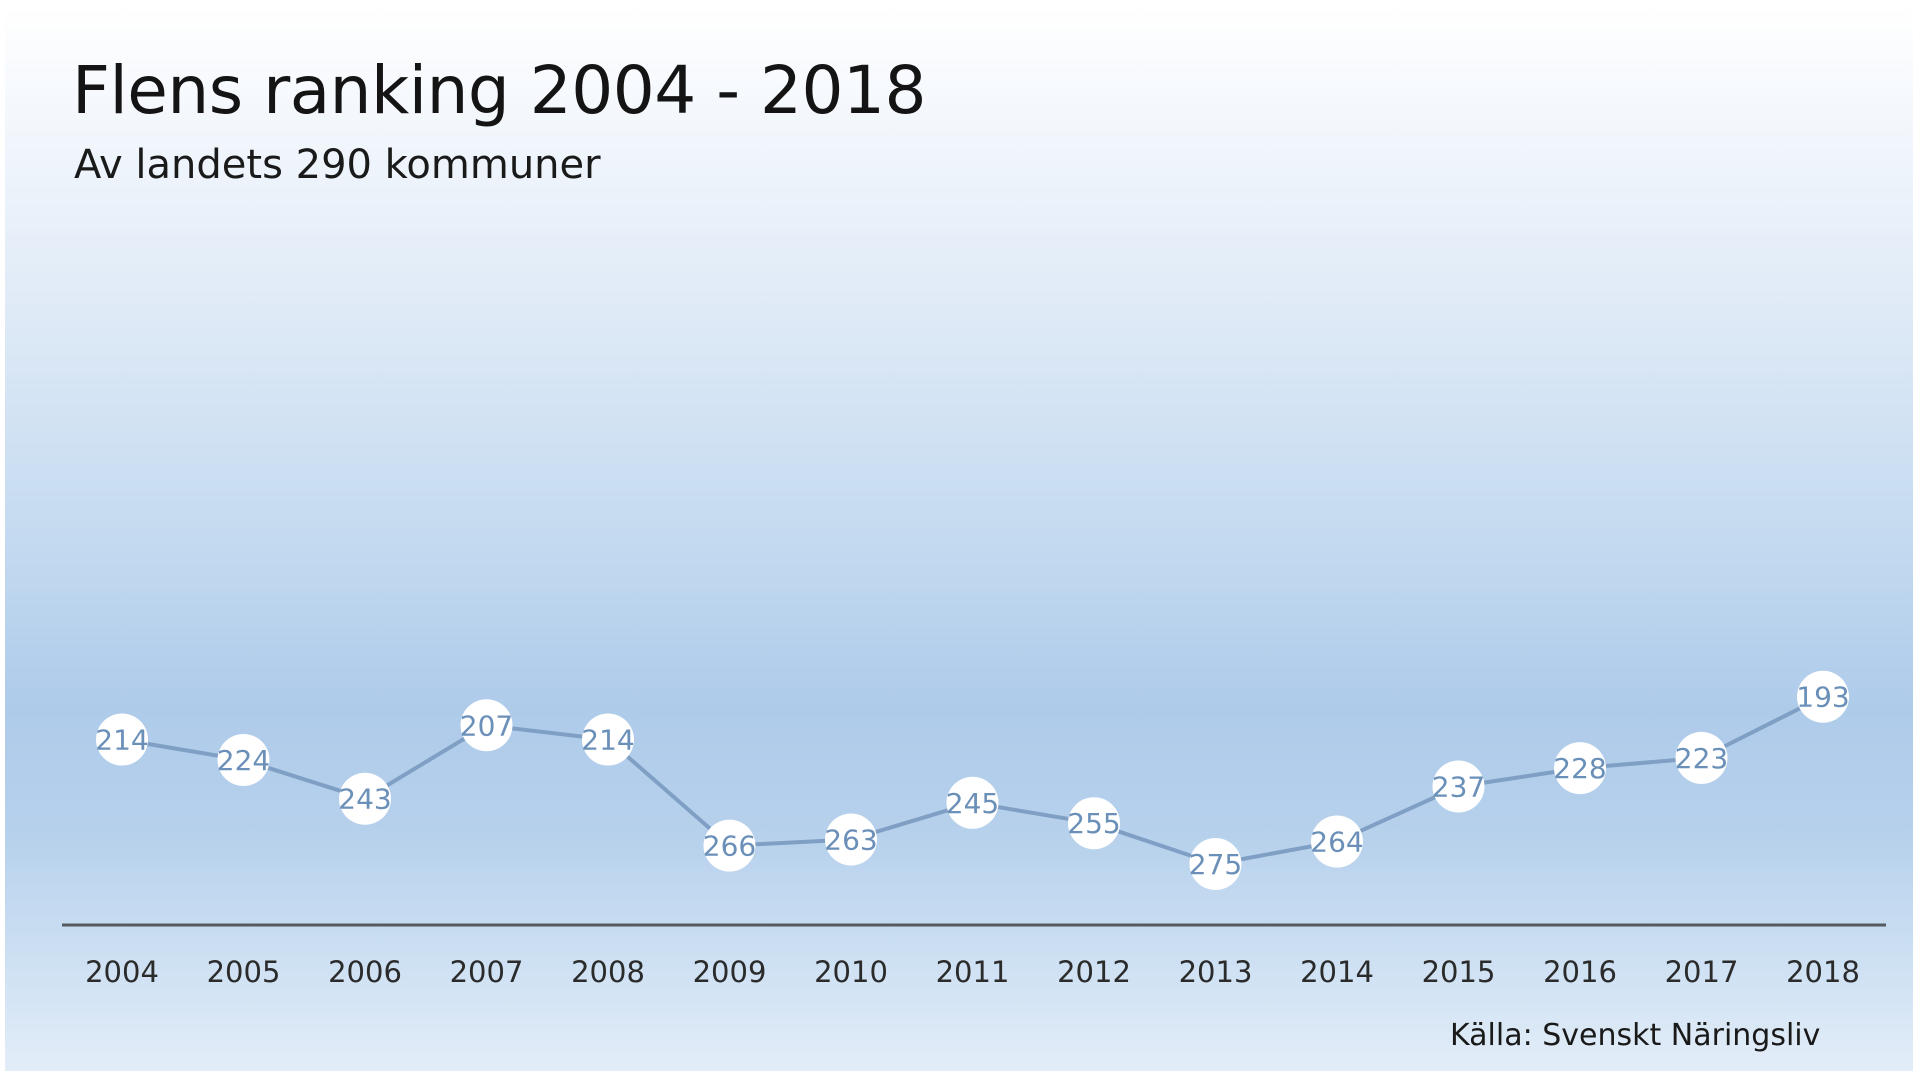 This screenshot has height=1079, width=1920. I want to click on x-tick-label-2013: 2013, so click(1216, 972).